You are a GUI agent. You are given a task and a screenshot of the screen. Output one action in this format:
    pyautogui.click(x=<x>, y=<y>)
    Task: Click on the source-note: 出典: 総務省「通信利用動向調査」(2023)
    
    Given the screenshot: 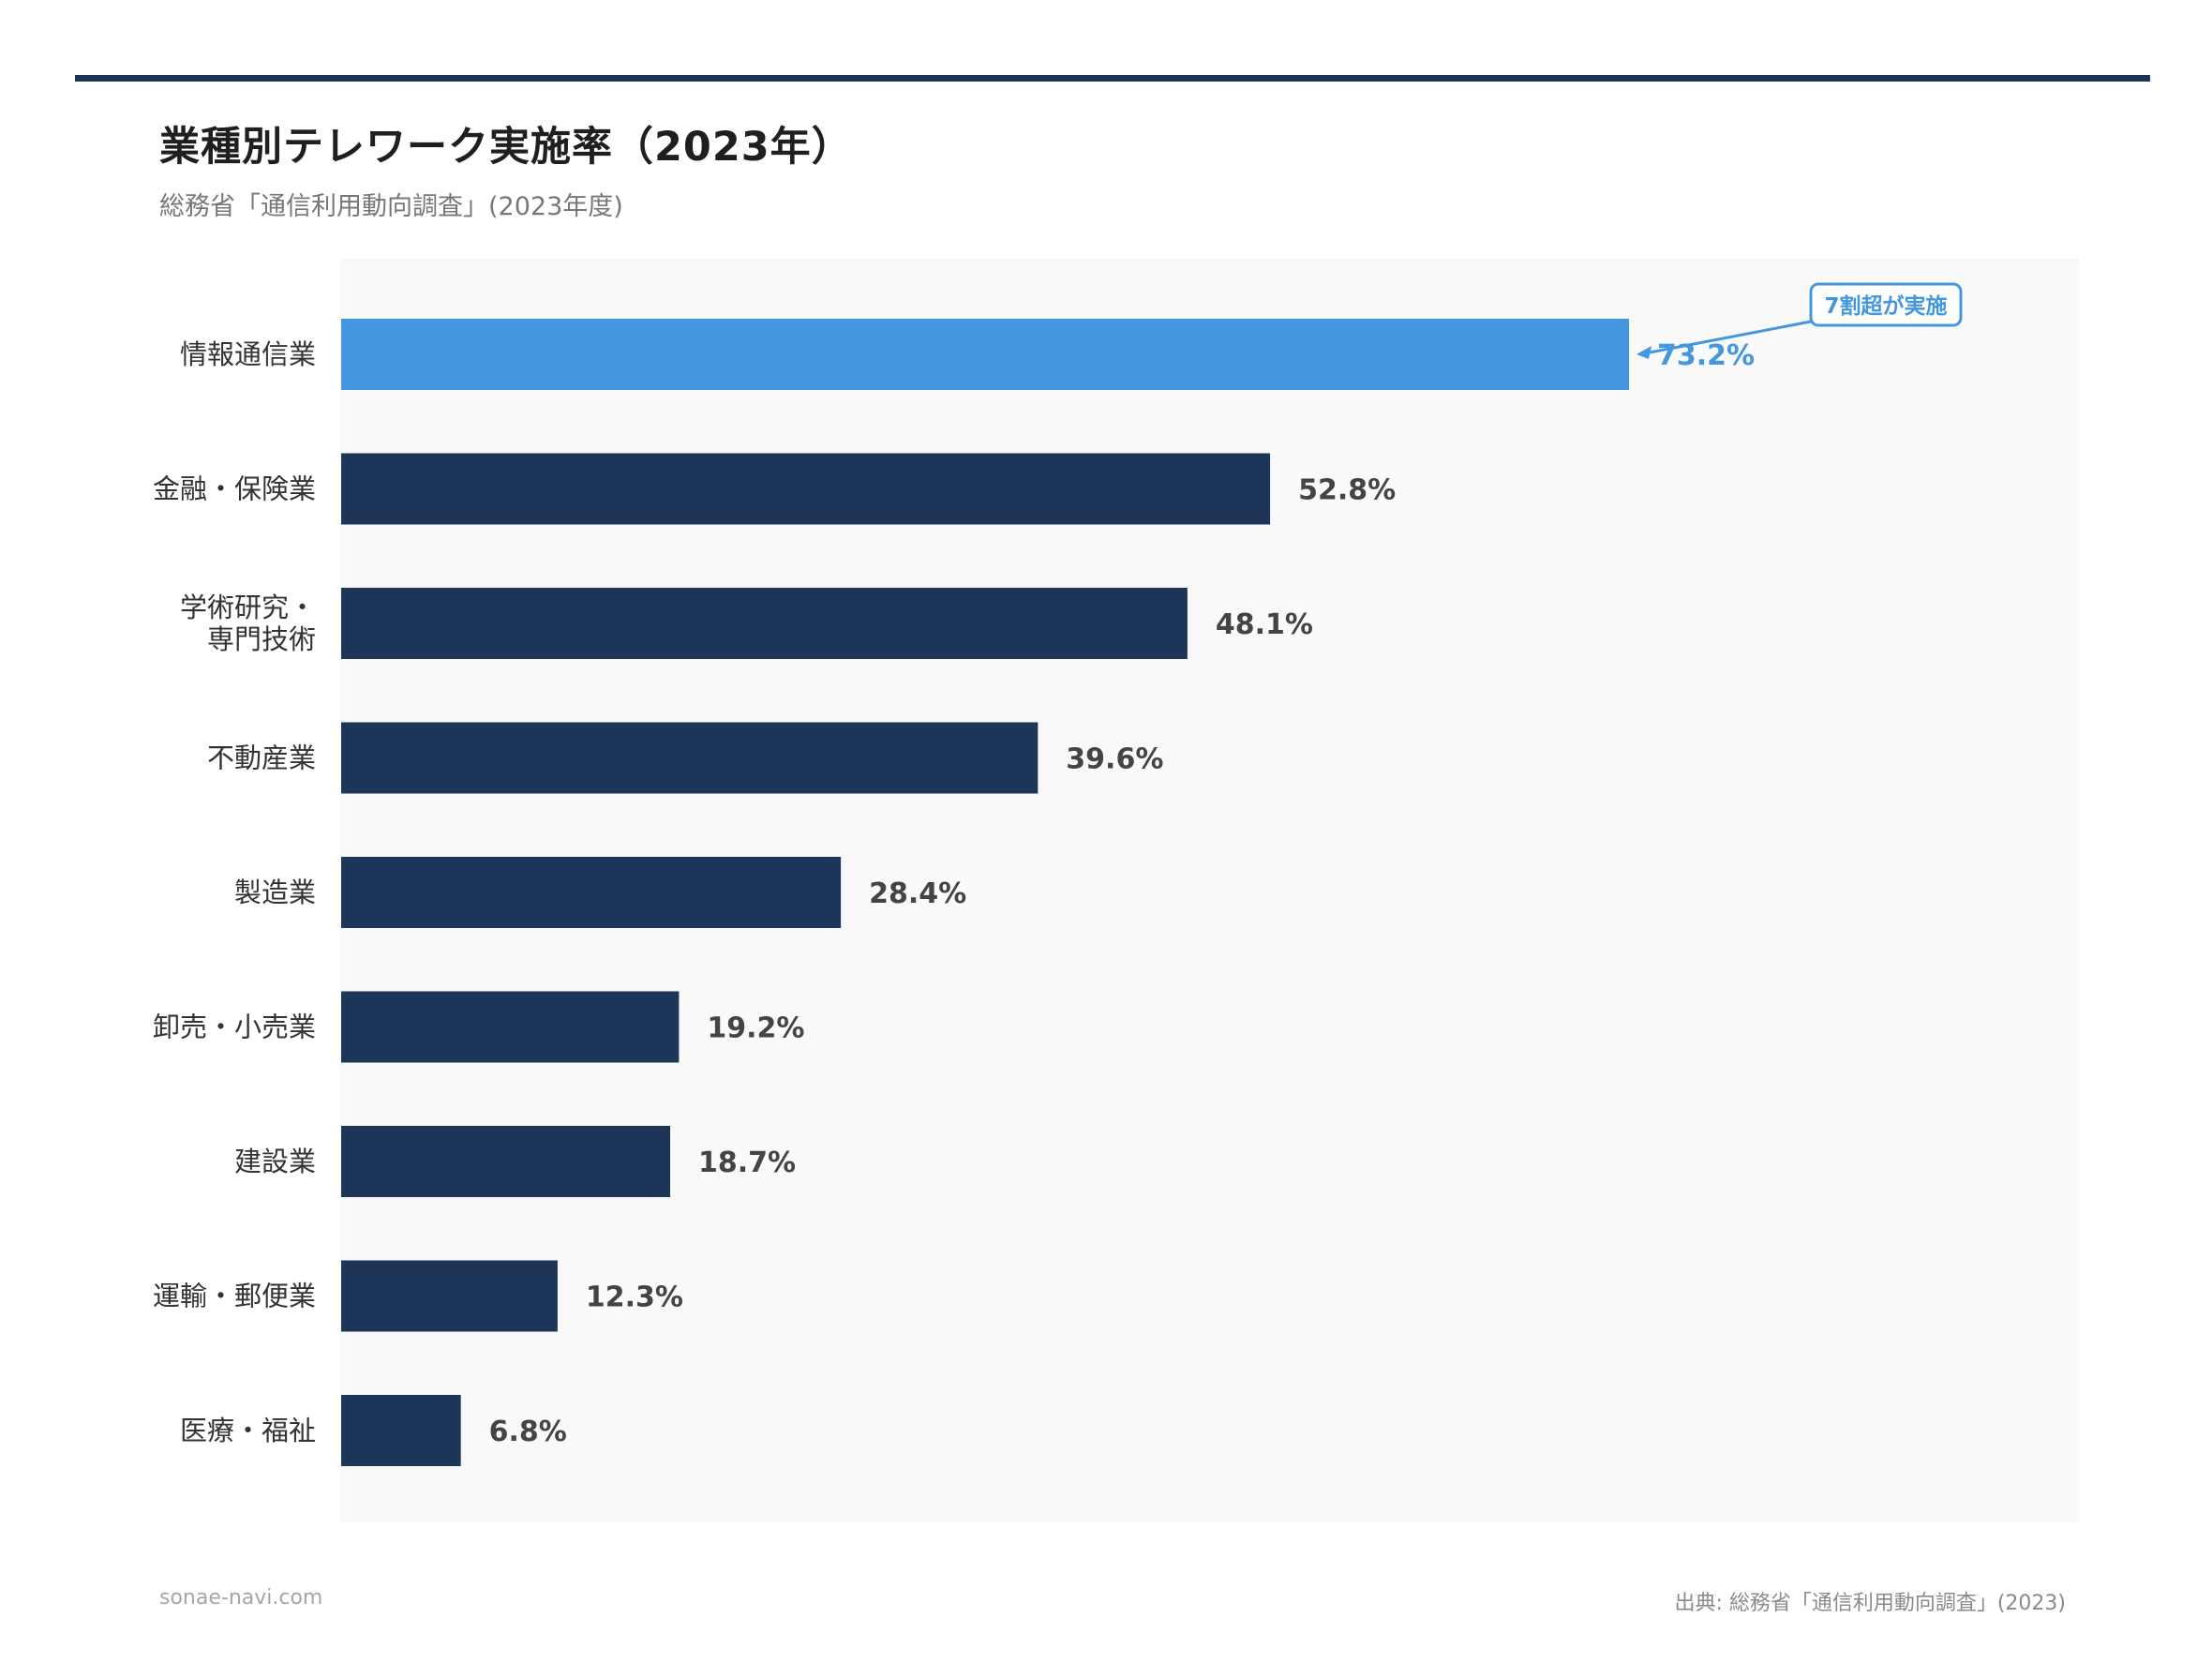 What is the action you would take?
    pyautogui.click(x=1870, y=1603)
    